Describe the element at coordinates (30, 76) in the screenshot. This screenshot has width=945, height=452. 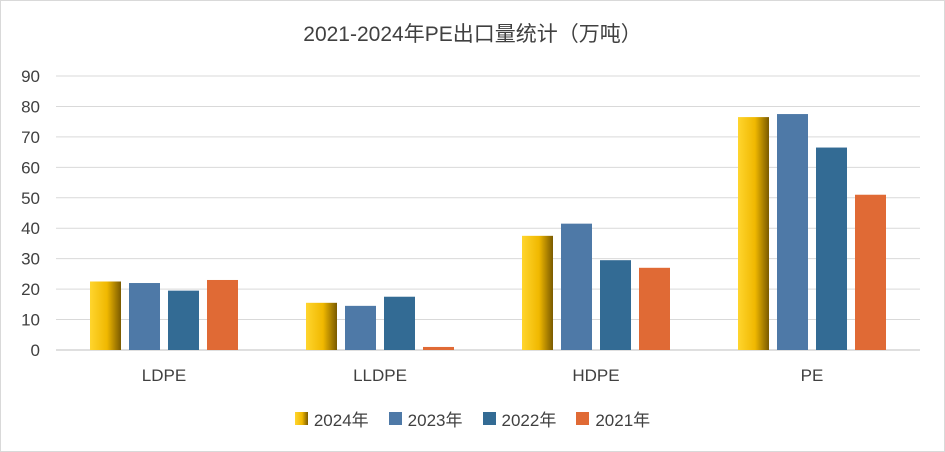
I see `y-tick-label: 90` at that location.